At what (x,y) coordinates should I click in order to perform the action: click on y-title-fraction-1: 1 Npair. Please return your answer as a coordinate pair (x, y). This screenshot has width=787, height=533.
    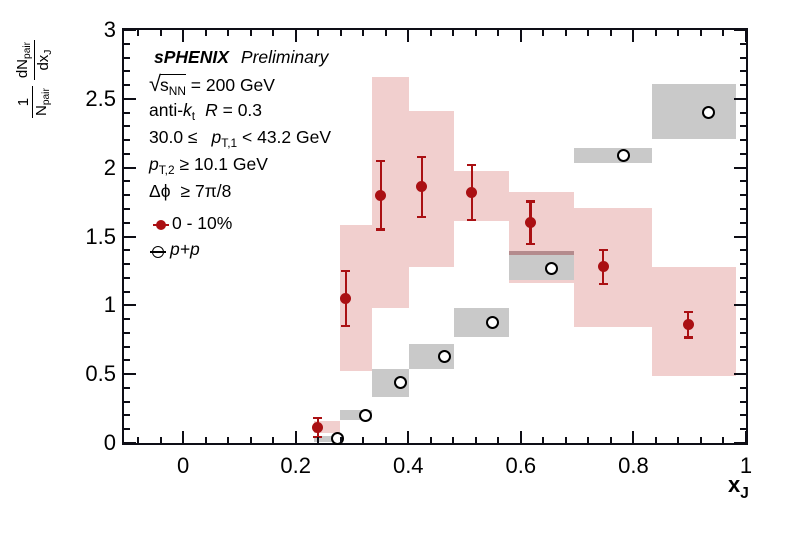
    Looking at the image, I should click on (34, 102).